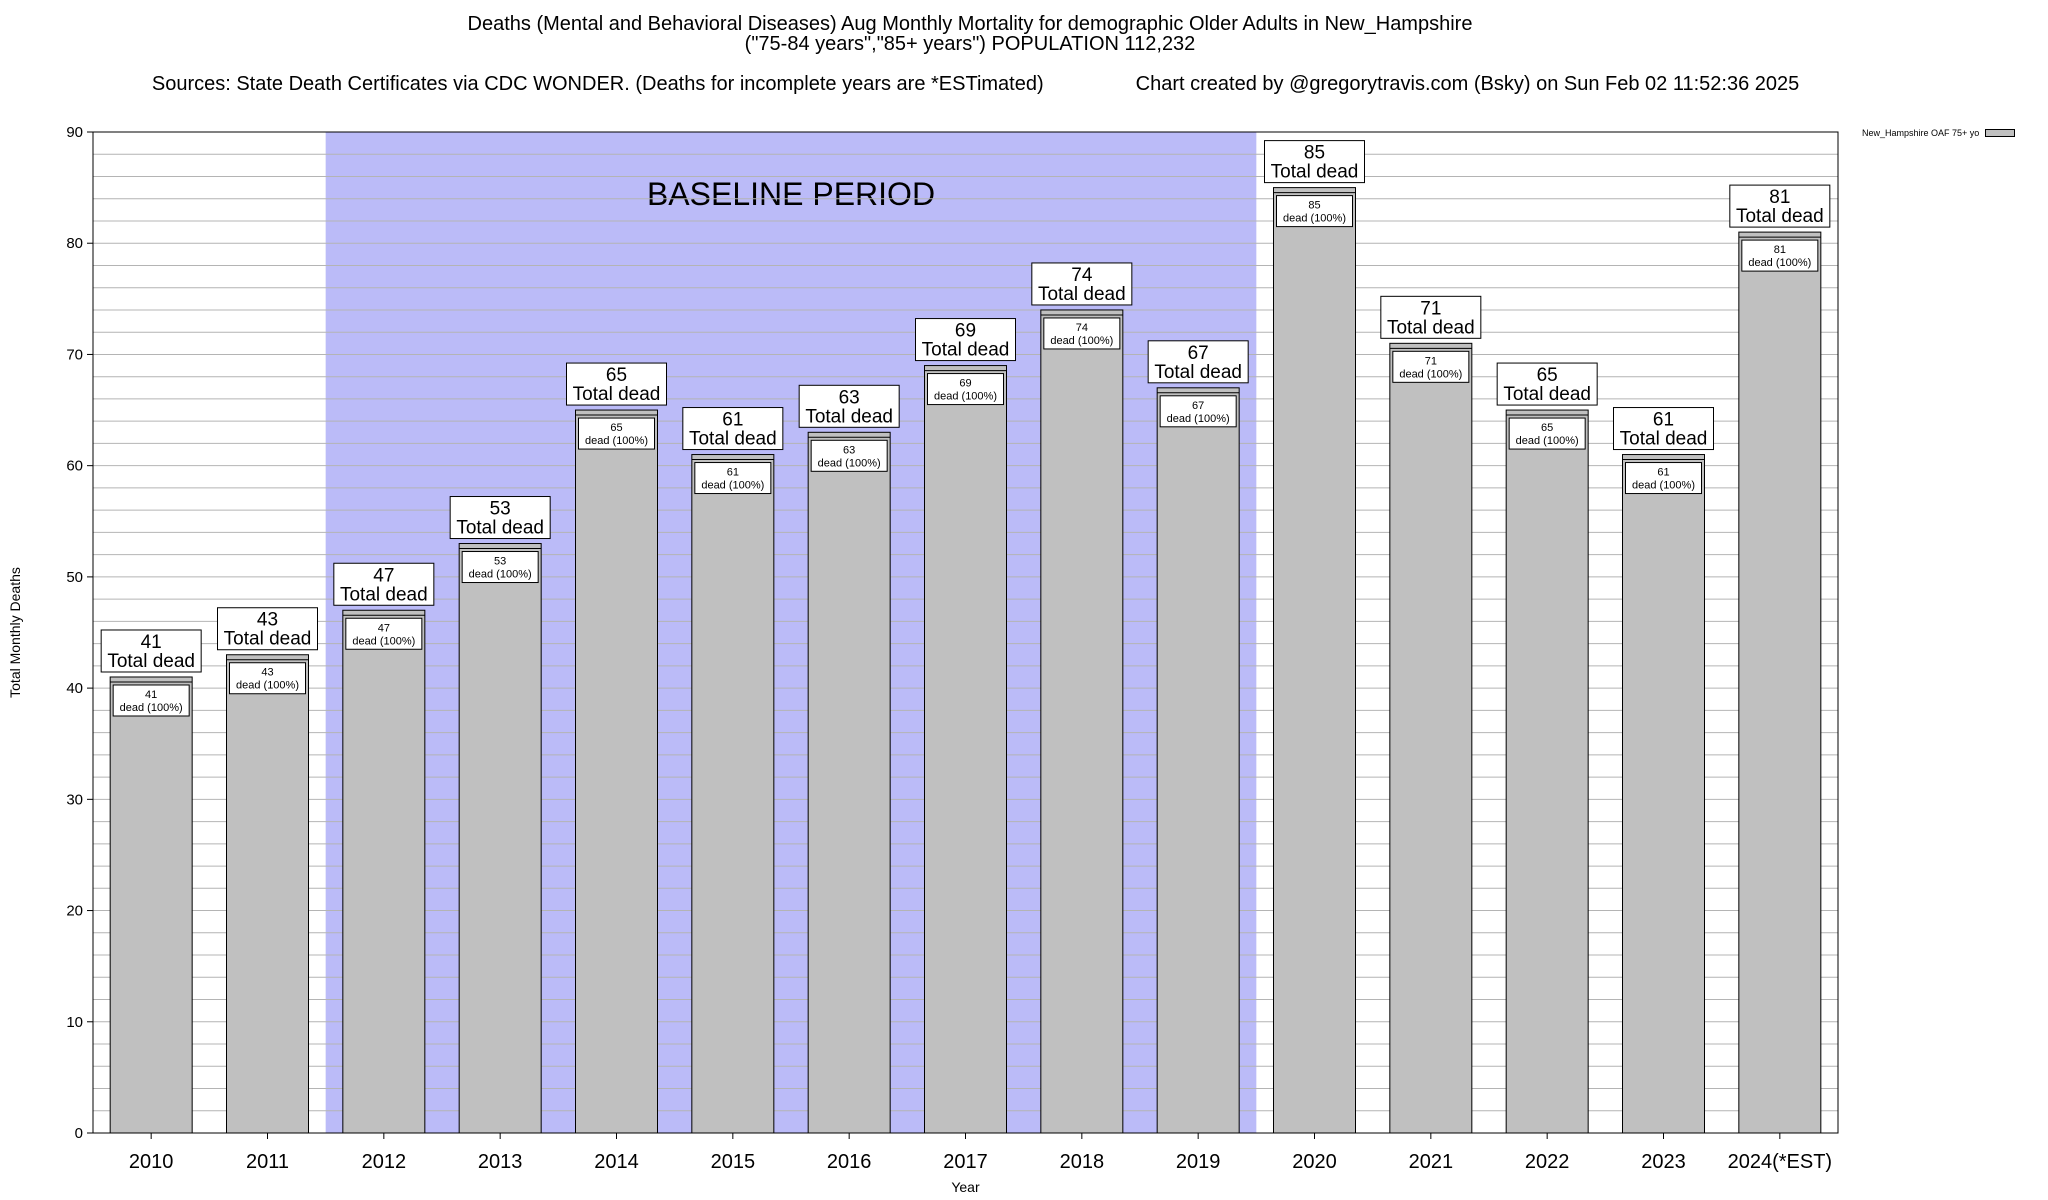  Describe the element at coordinates (74, 466) in the screenshot. I see `y-tick-label: 60` at that location.